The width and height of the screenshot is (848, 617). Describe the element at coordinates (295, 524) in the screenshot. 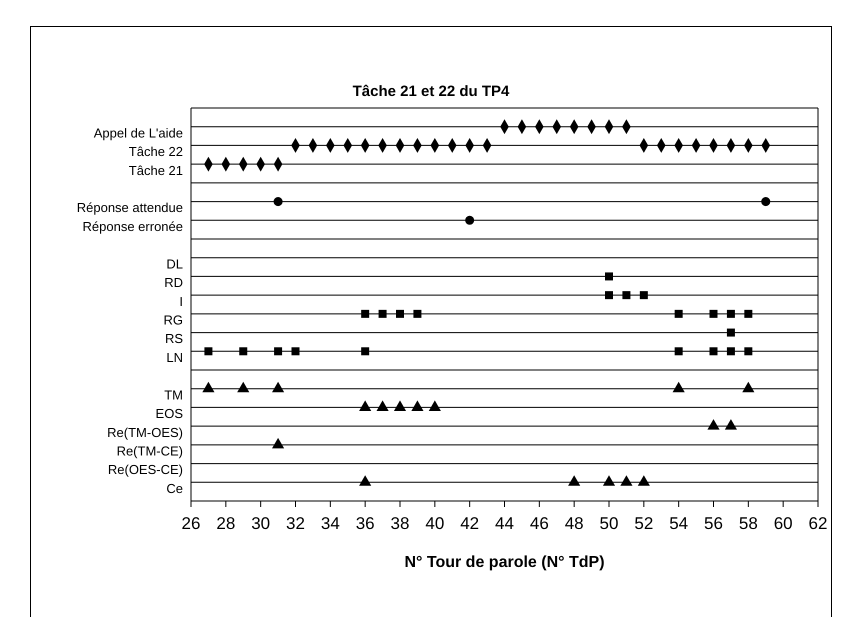

I see `x-tick-label: 32` at that location.